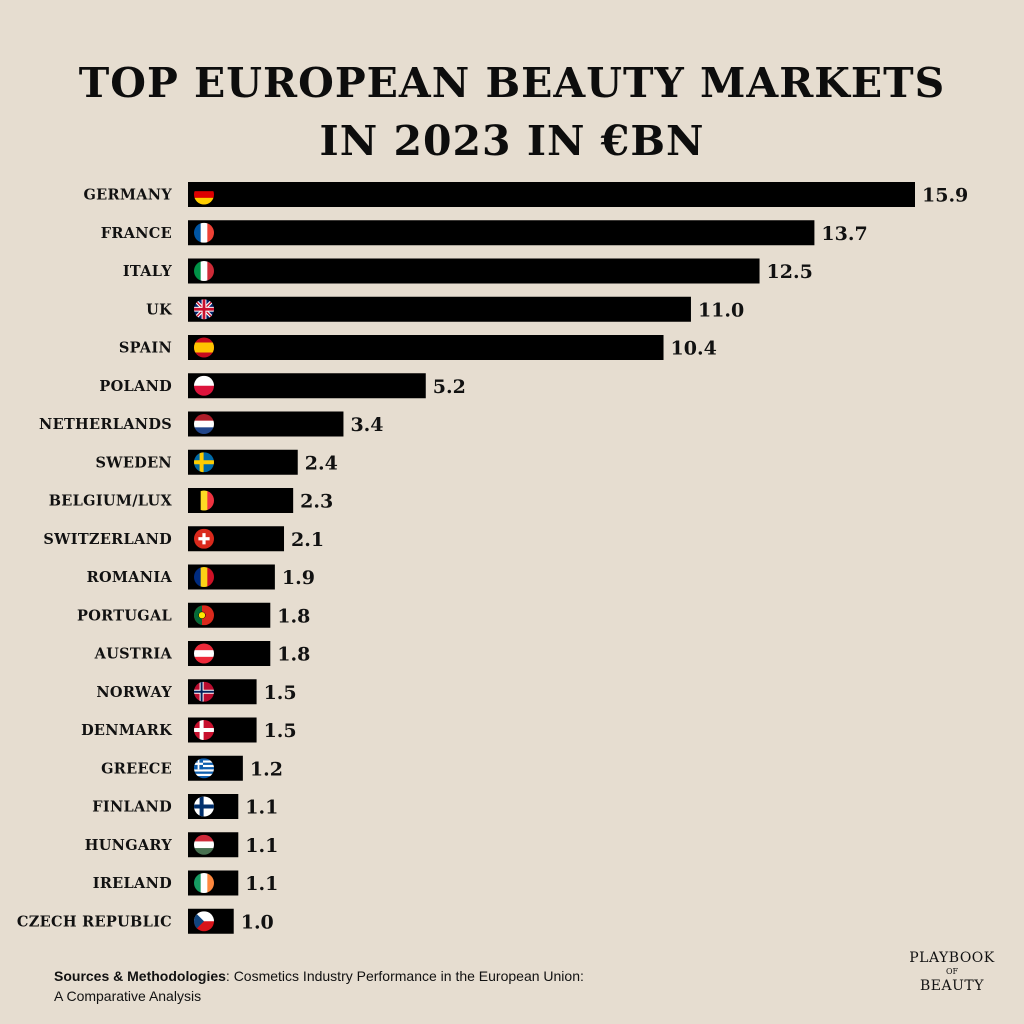 The height and width of the screenshot is (1024, 1024). I want to click on bar-row: NORWAY 1.5, so click(196, 692).